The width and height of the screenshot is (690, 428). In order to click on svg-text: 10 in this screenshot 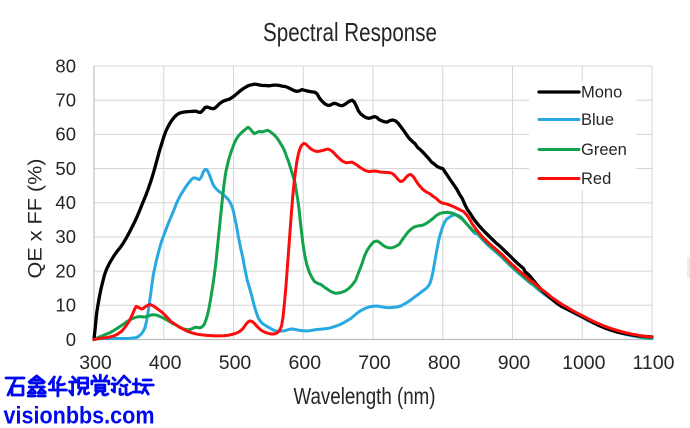, I will do `click(65, 305)`.